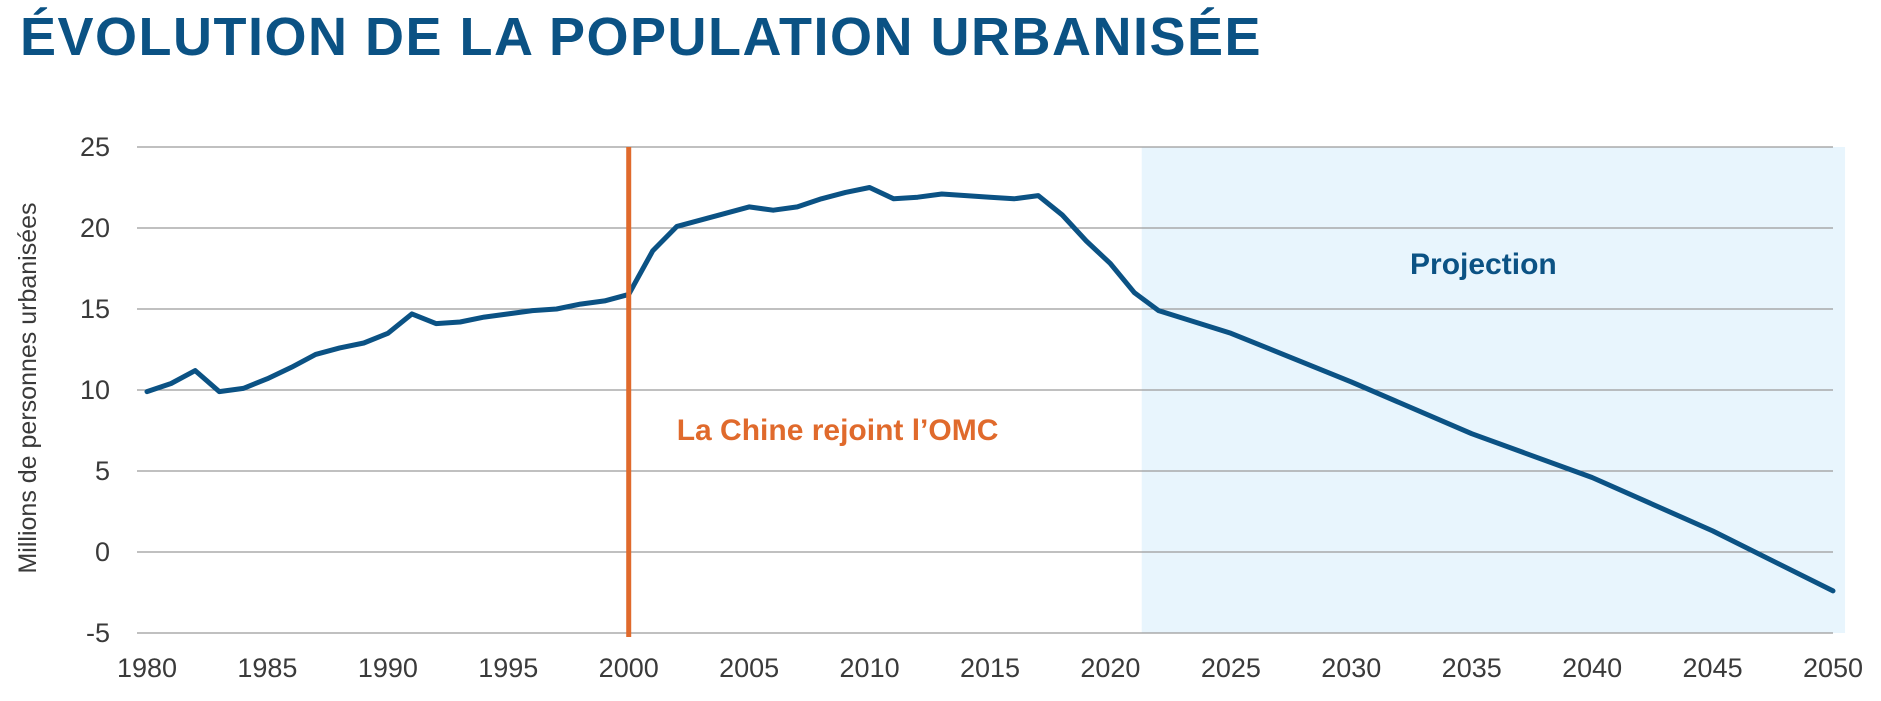 This screenshot has width=1881, height=701. What do you see at coordinates (95, 309) in the screenshot?
I see `y-tick-label: 15` at bounding box center [95, 309].